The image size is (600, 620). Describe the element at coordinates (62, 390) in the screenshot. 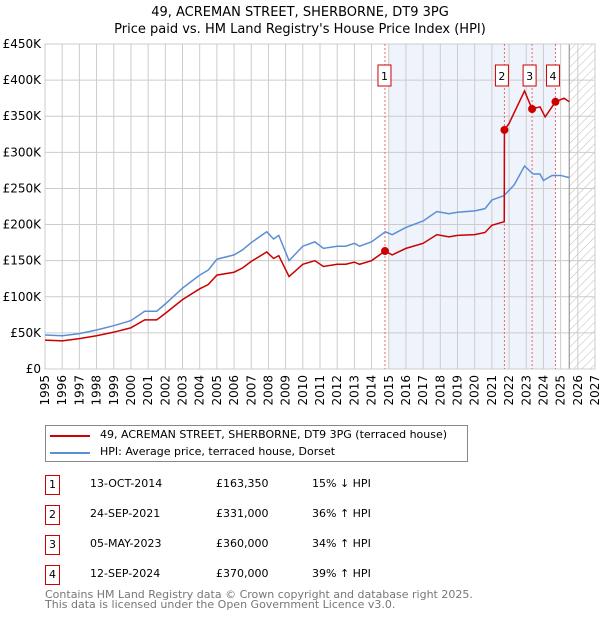

I see `x-tick-label: 1996` at that location.